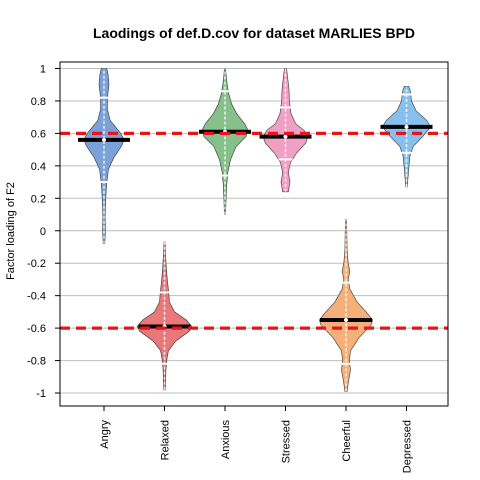  Describe the element at coordinates (164, 316) in the screenshot. I see `violin-body` at that location.